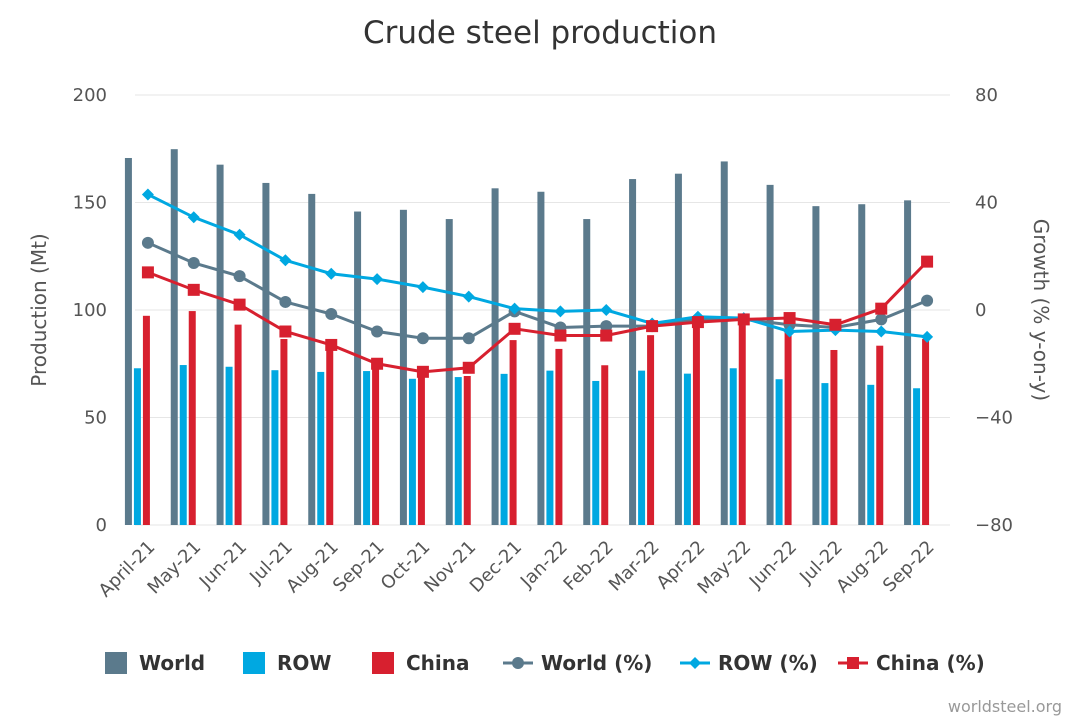 This screenshot has width=1080, height=720. I want to click on left-axis-title: Production (Mt), so click(39, 309).